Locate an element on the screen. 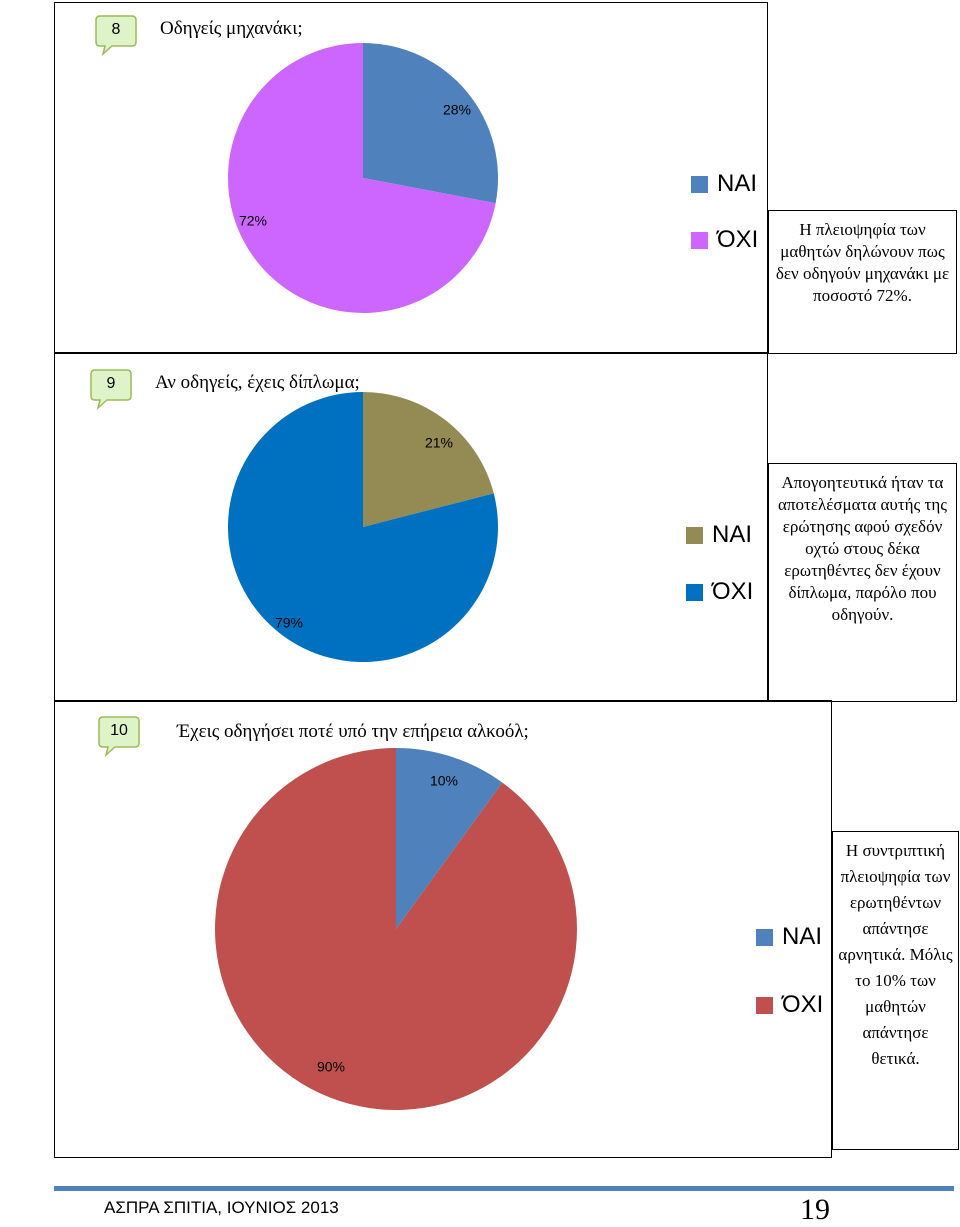 This screenshot has width=960, height=1227. pie-data-label: 72% is located at coordinates (253, 221).